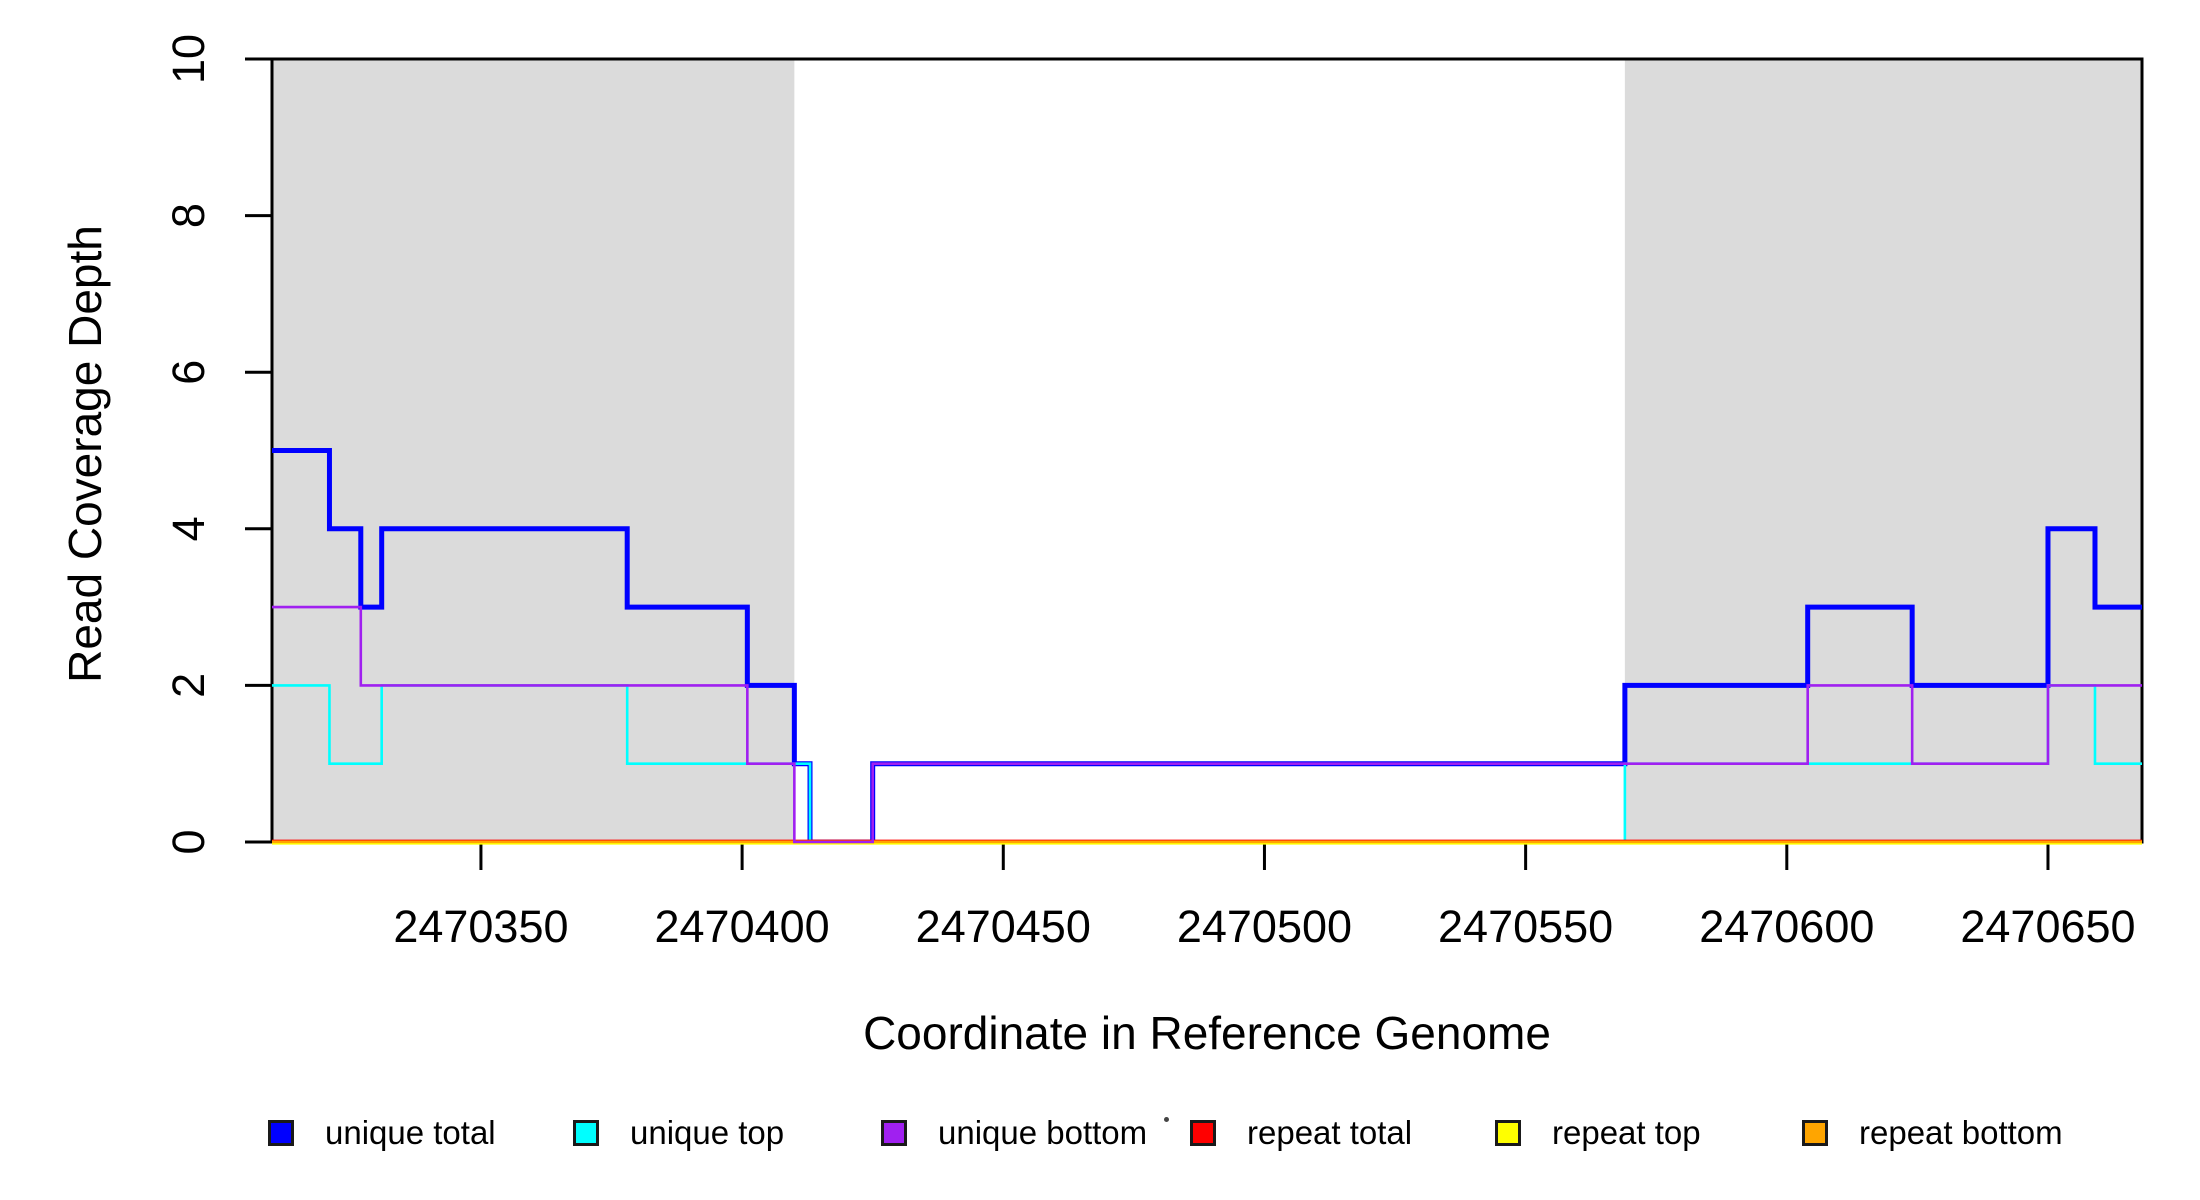 The height and width of the screenshot is (1200, 2200). Describe the element at coordinates (2047, 926) in the screenshot. I see `x-tick-label: 2470650` at that location.